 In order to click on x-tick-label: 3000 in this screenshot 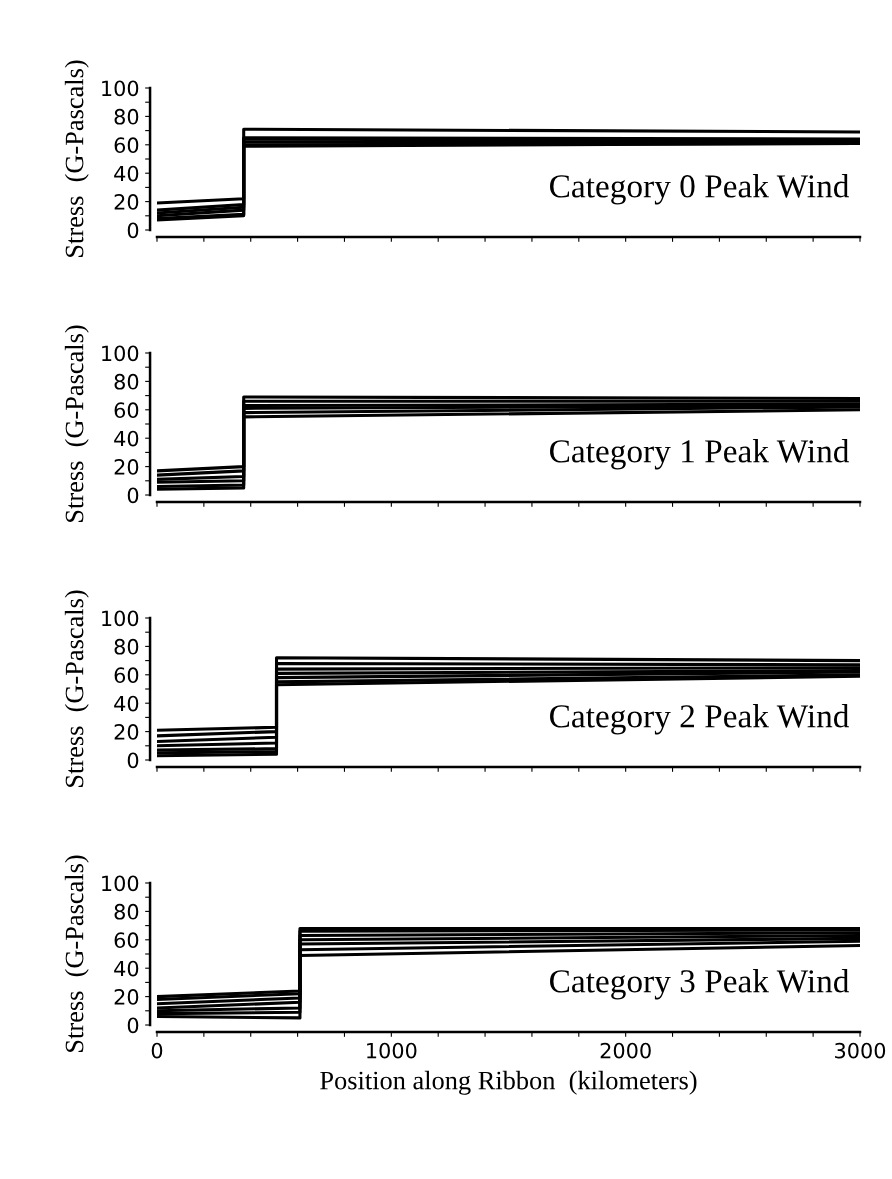, I will do `click(860, 1050)`.